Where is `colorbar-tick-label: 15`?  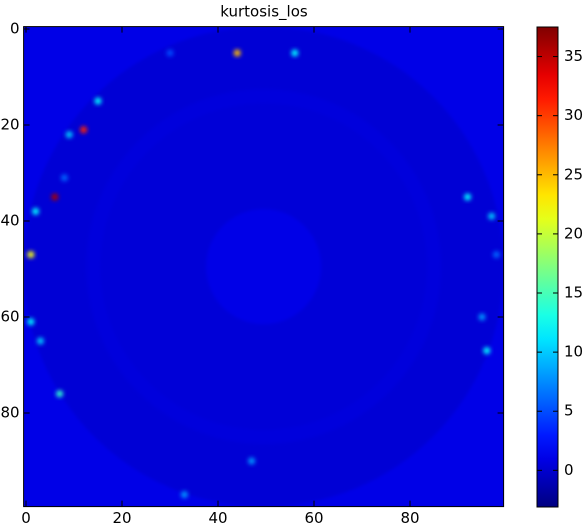 colorbar-tick-label: 15 is located at coordinates (573, 293).